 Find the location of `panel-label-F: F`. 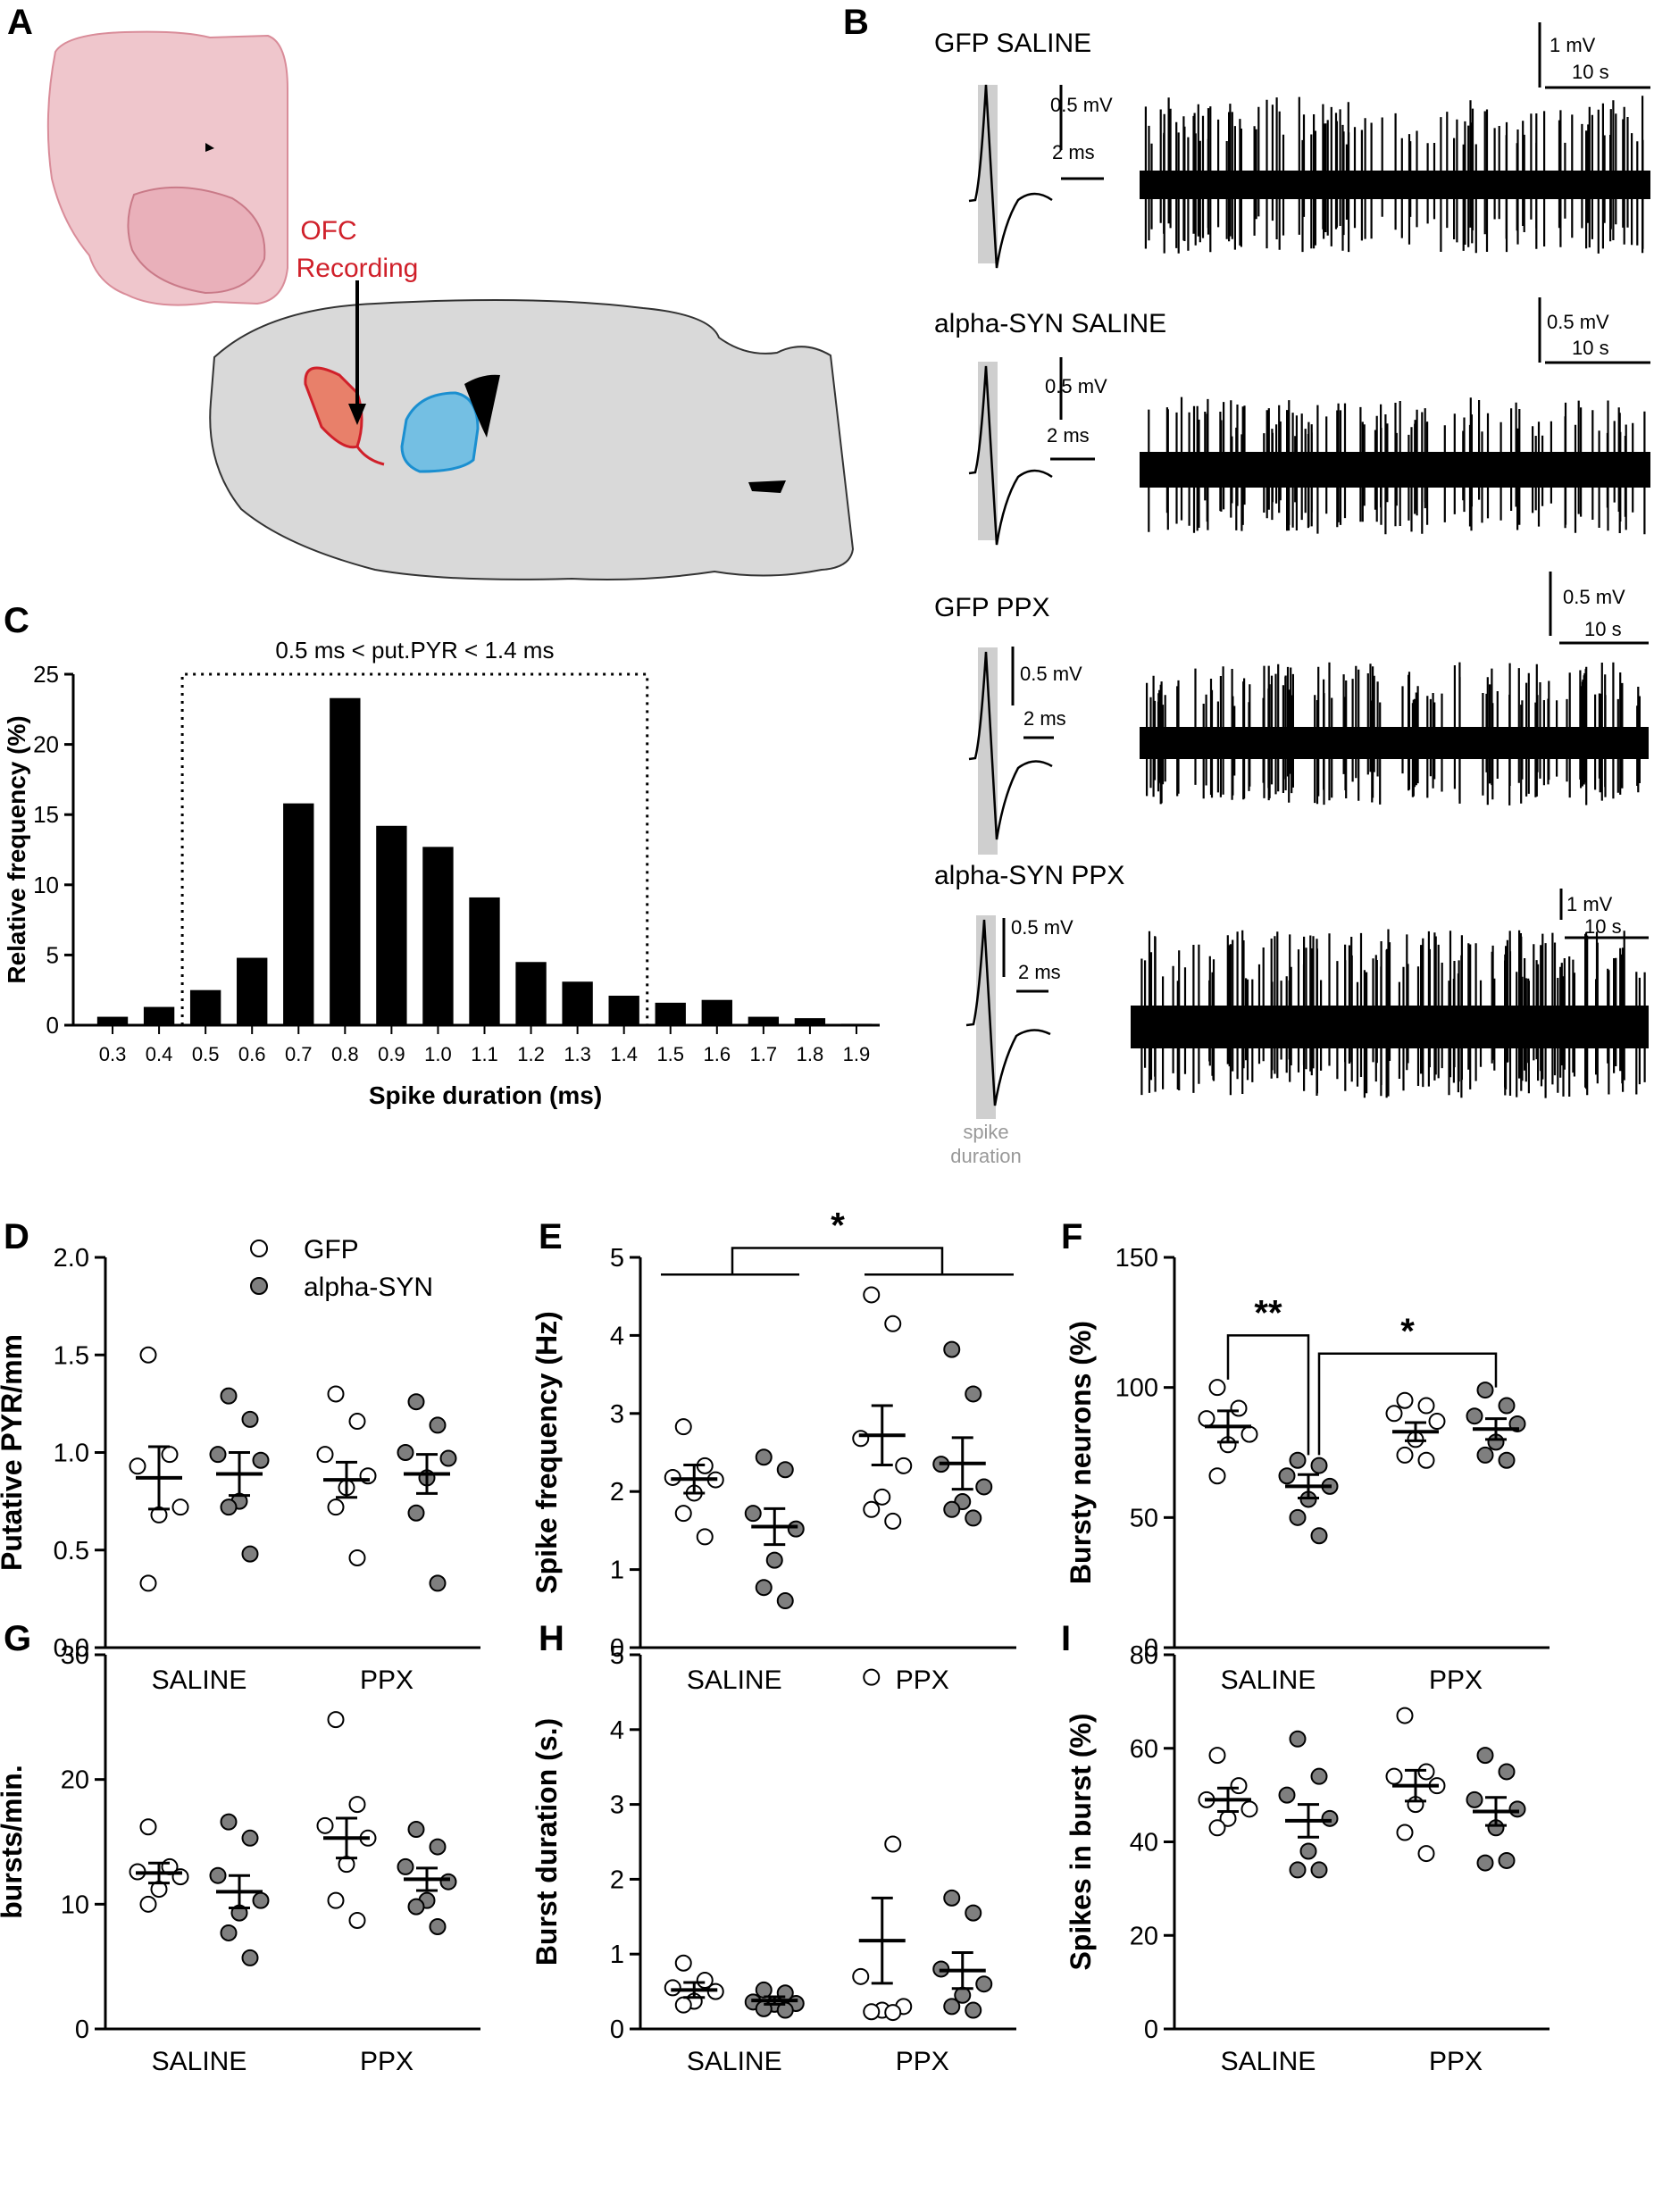

panel-label-F: F is located at coordinates (1072, 1236).